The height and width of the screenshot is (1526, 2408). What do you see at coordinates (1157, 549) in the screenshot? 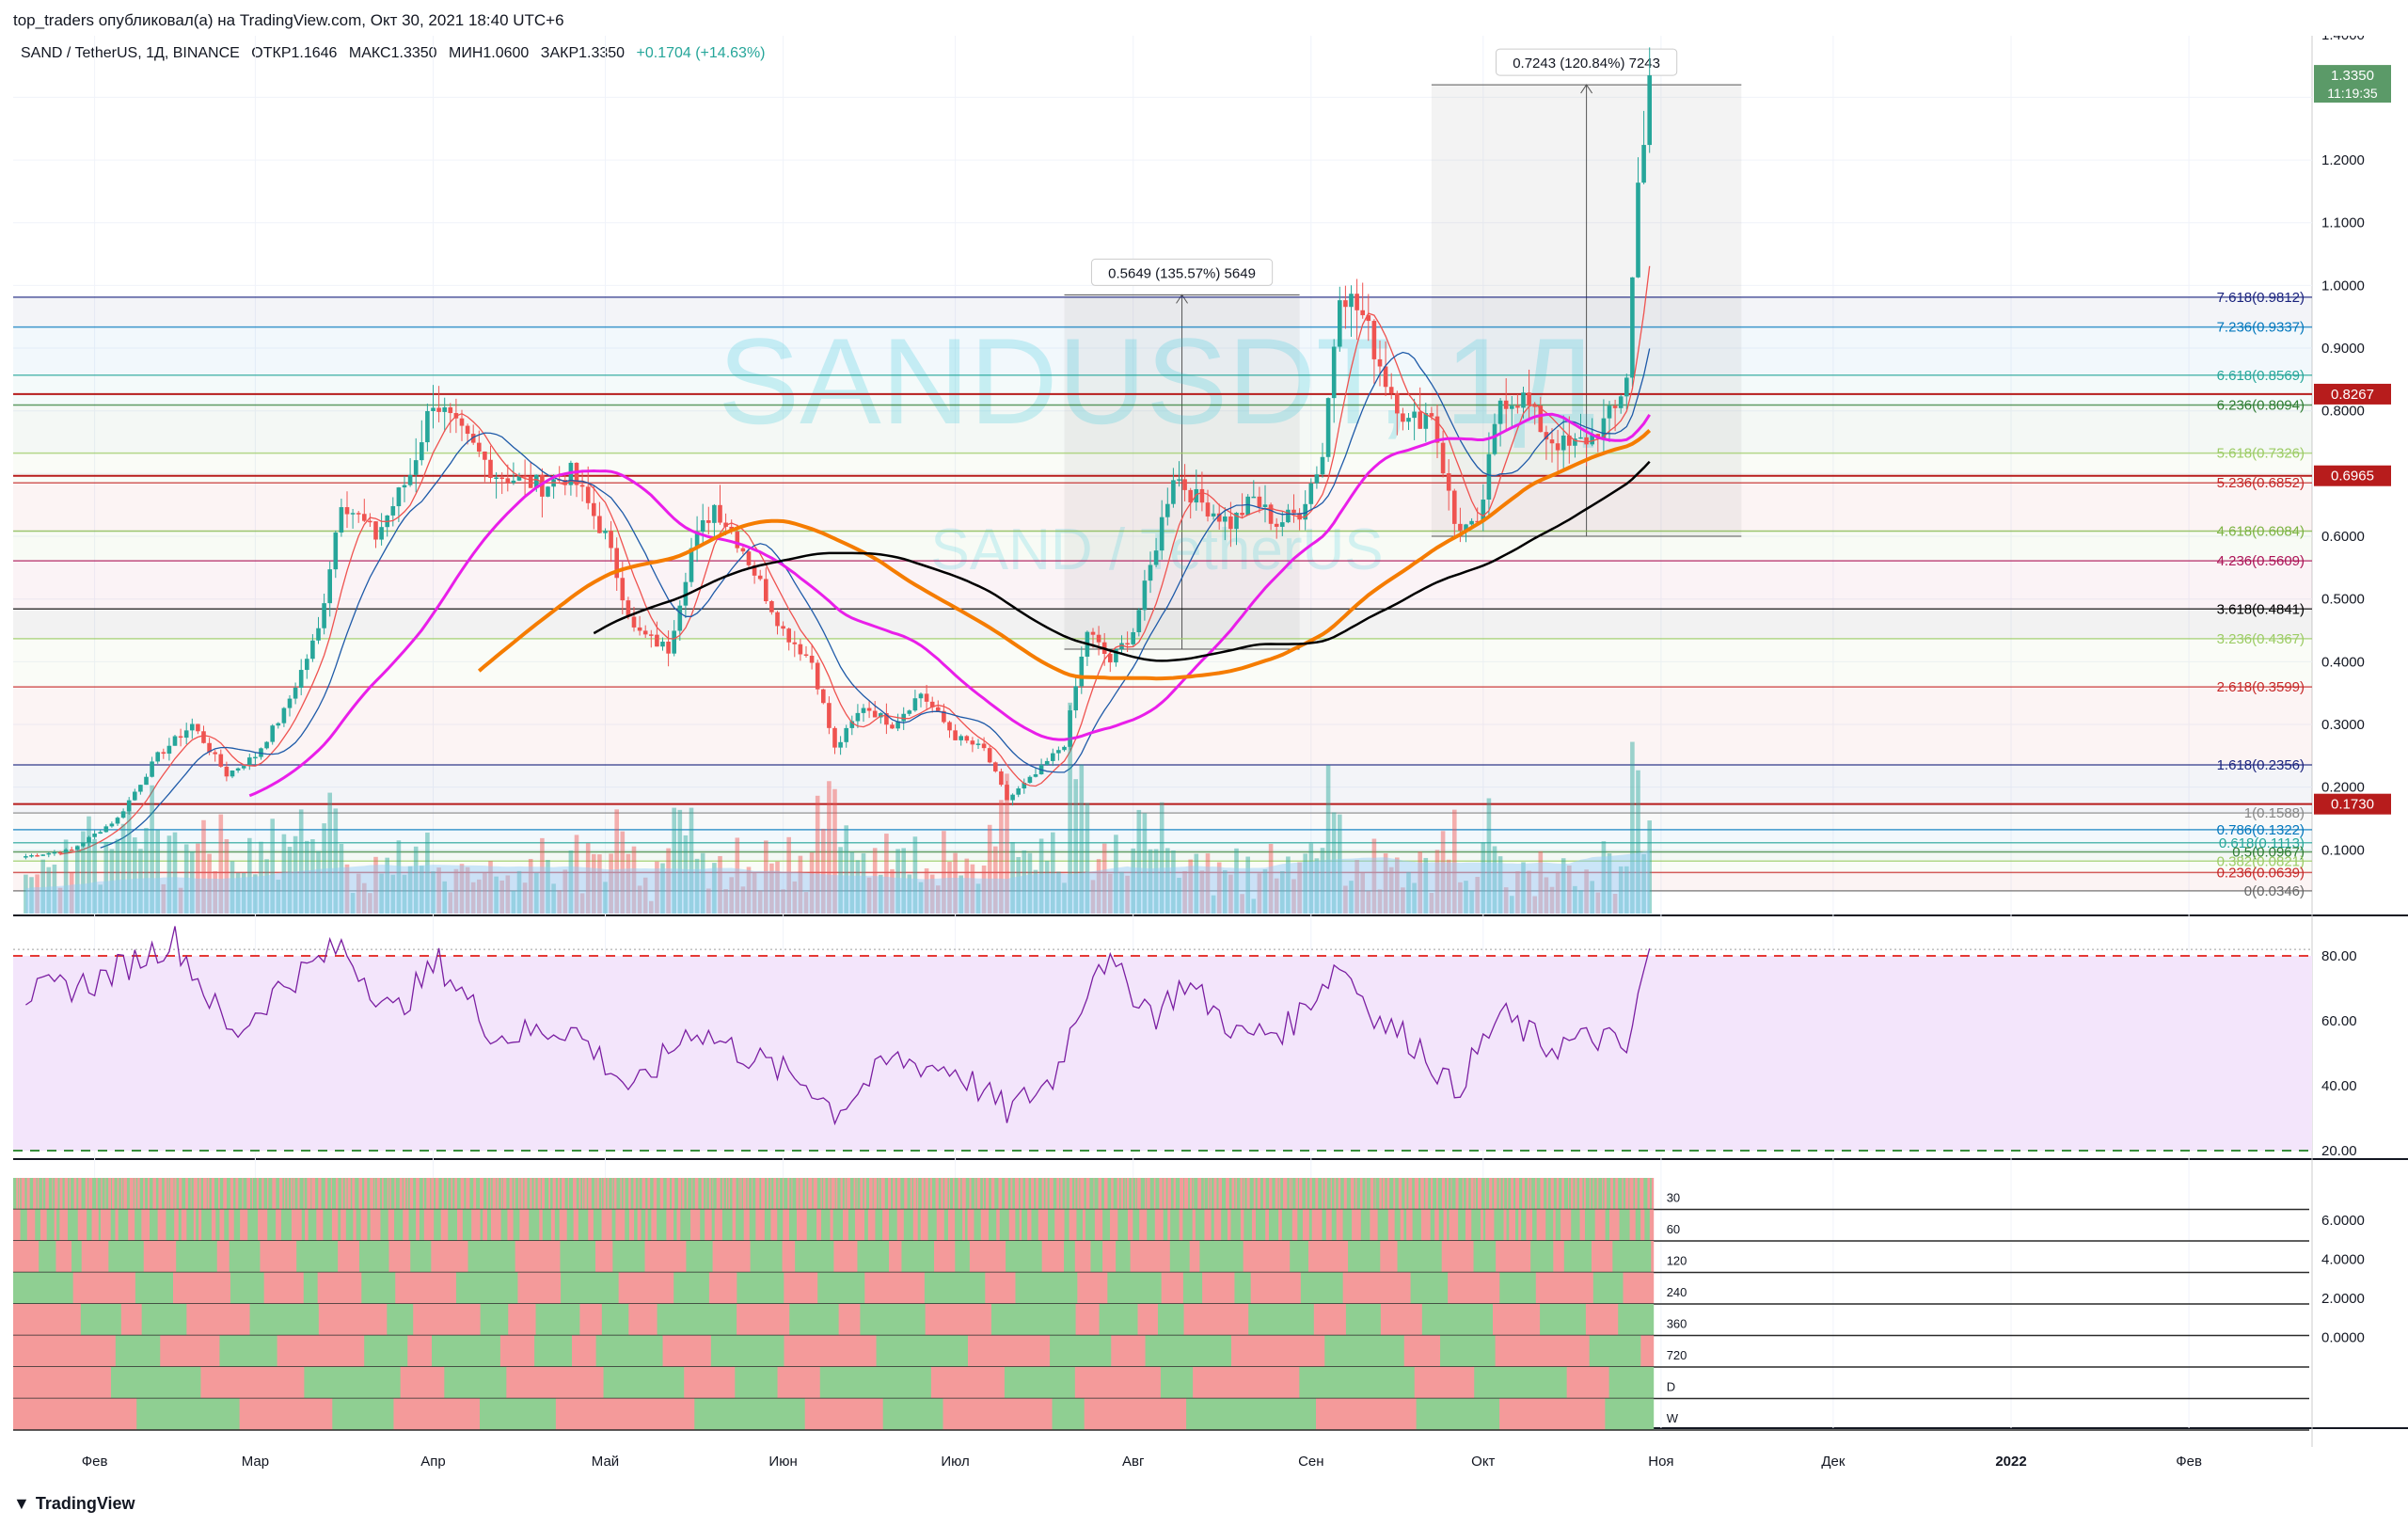
I see `watermark-small: SAND / TetherUS` at bounding box center [1157, 549].